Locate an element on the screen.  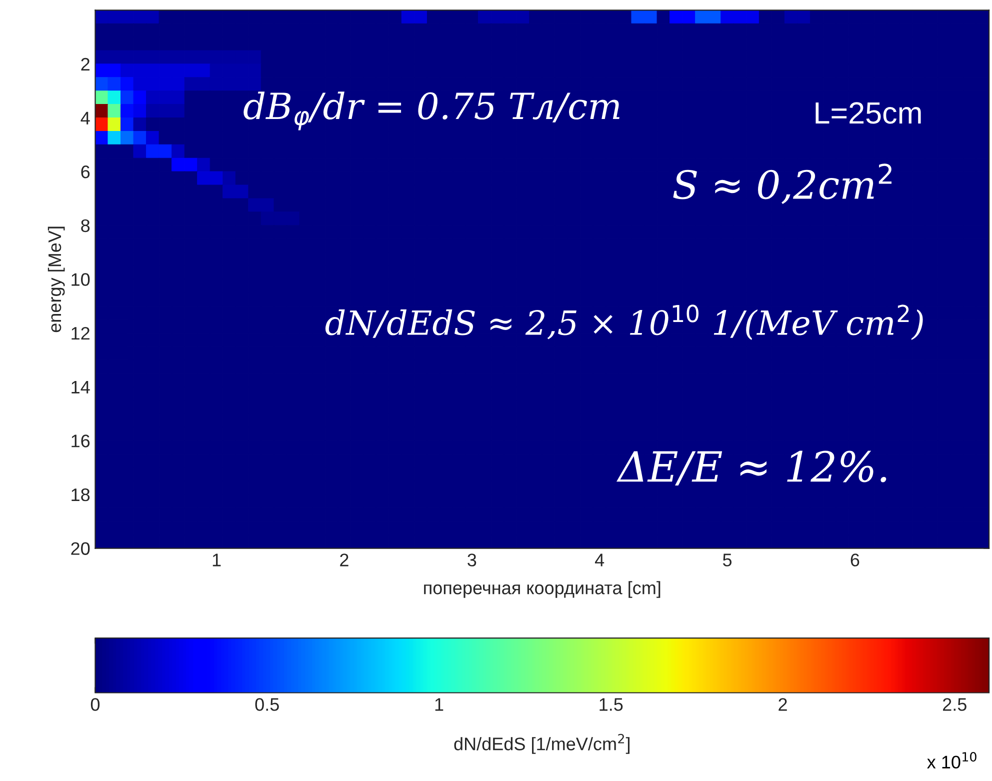
y-tick-label: 10 is located at coordinates (81, 279).